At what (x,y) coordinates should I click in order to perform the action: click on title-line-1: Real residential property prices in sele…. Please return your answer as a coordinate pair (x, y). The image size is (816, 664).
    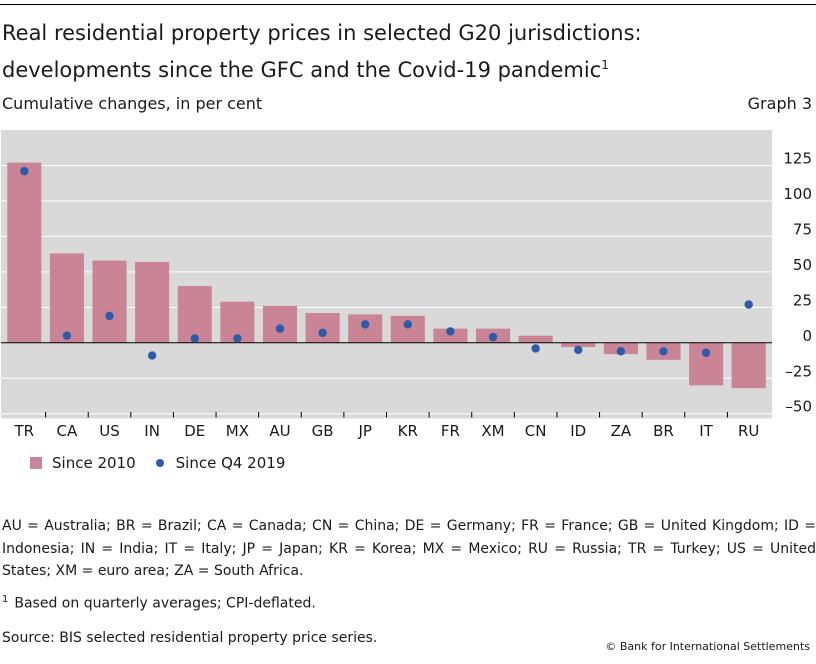
    Looking at the image, I should click on (322, 33).